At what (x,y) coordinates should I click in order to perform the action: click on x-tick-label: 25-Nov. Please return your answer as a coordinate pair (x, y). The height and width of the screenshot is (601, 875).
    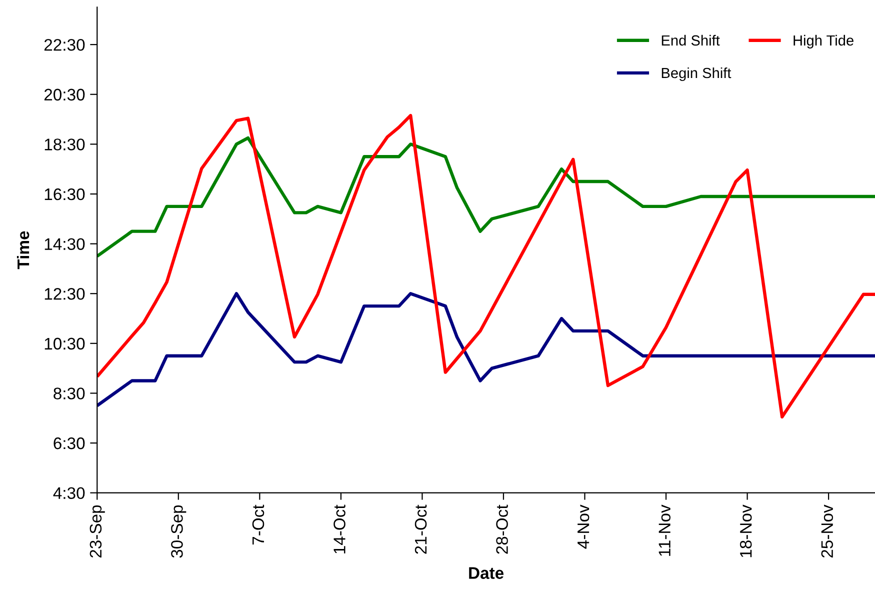
    Looking at the image, I should click on (827, 531).